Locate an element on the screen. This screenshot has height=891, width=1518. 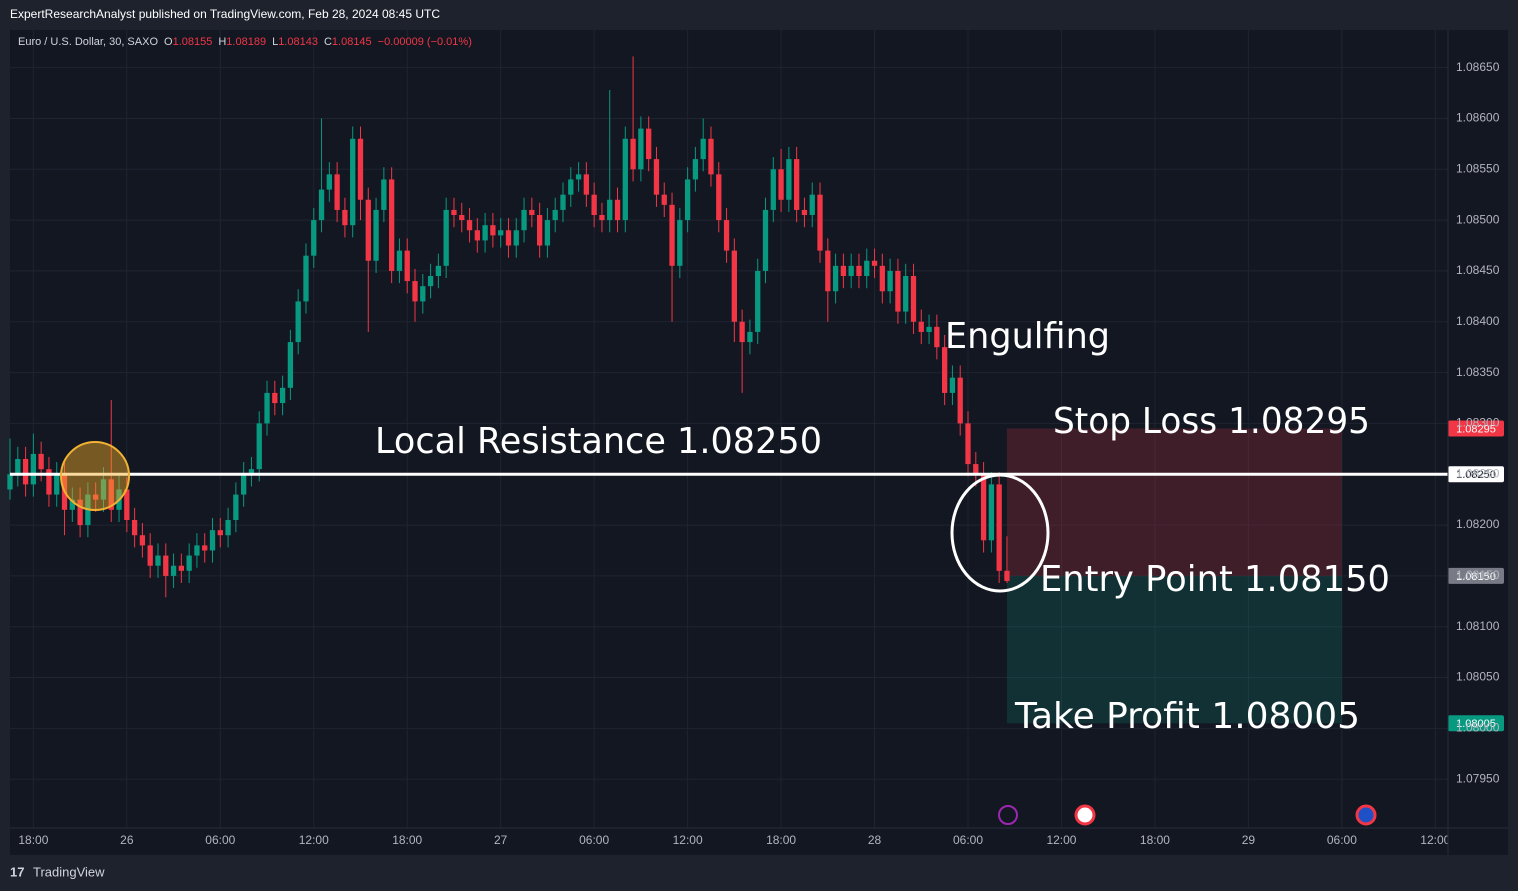
legend-key: H is located at coordinates (222, 42).